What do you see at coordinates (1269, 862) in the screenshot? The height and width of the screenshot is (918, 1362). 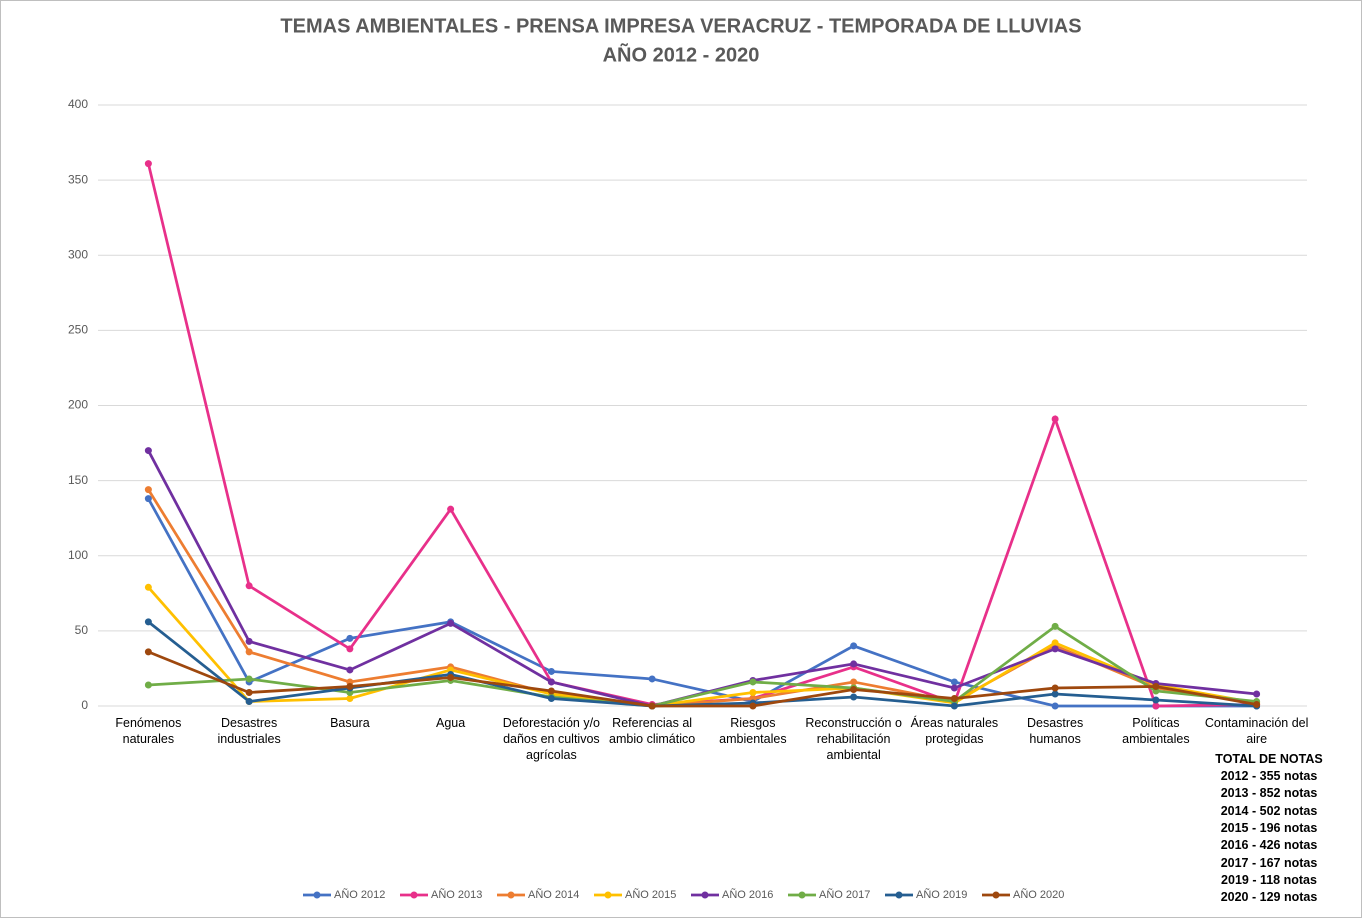 I see `totals-line: 2017 - 167 notas` at bounding box center [1269, 862].